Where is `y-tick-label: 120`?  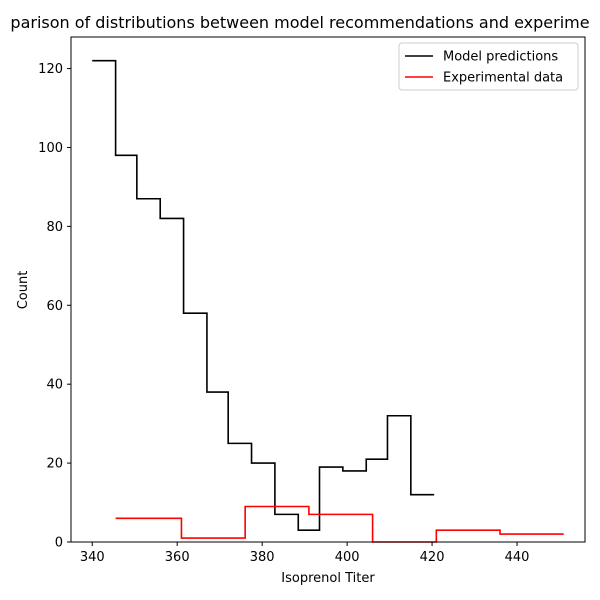 y-tick-label: 120 is located at coordinates (50, 69).